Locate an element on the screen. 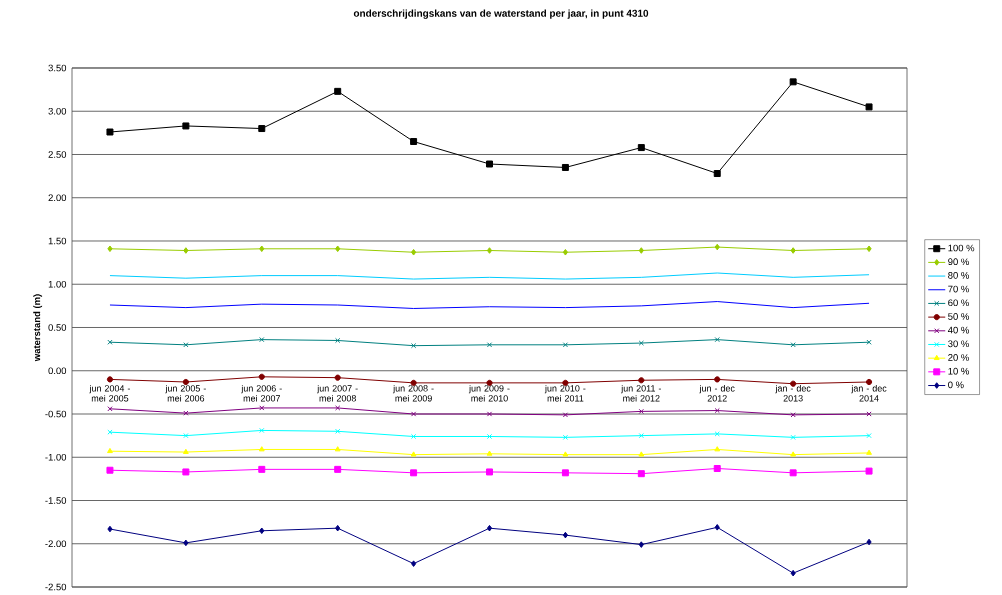 This screenshot has width=1002, height=595. legend-label: 30 % is located at coordinates (958, 344).